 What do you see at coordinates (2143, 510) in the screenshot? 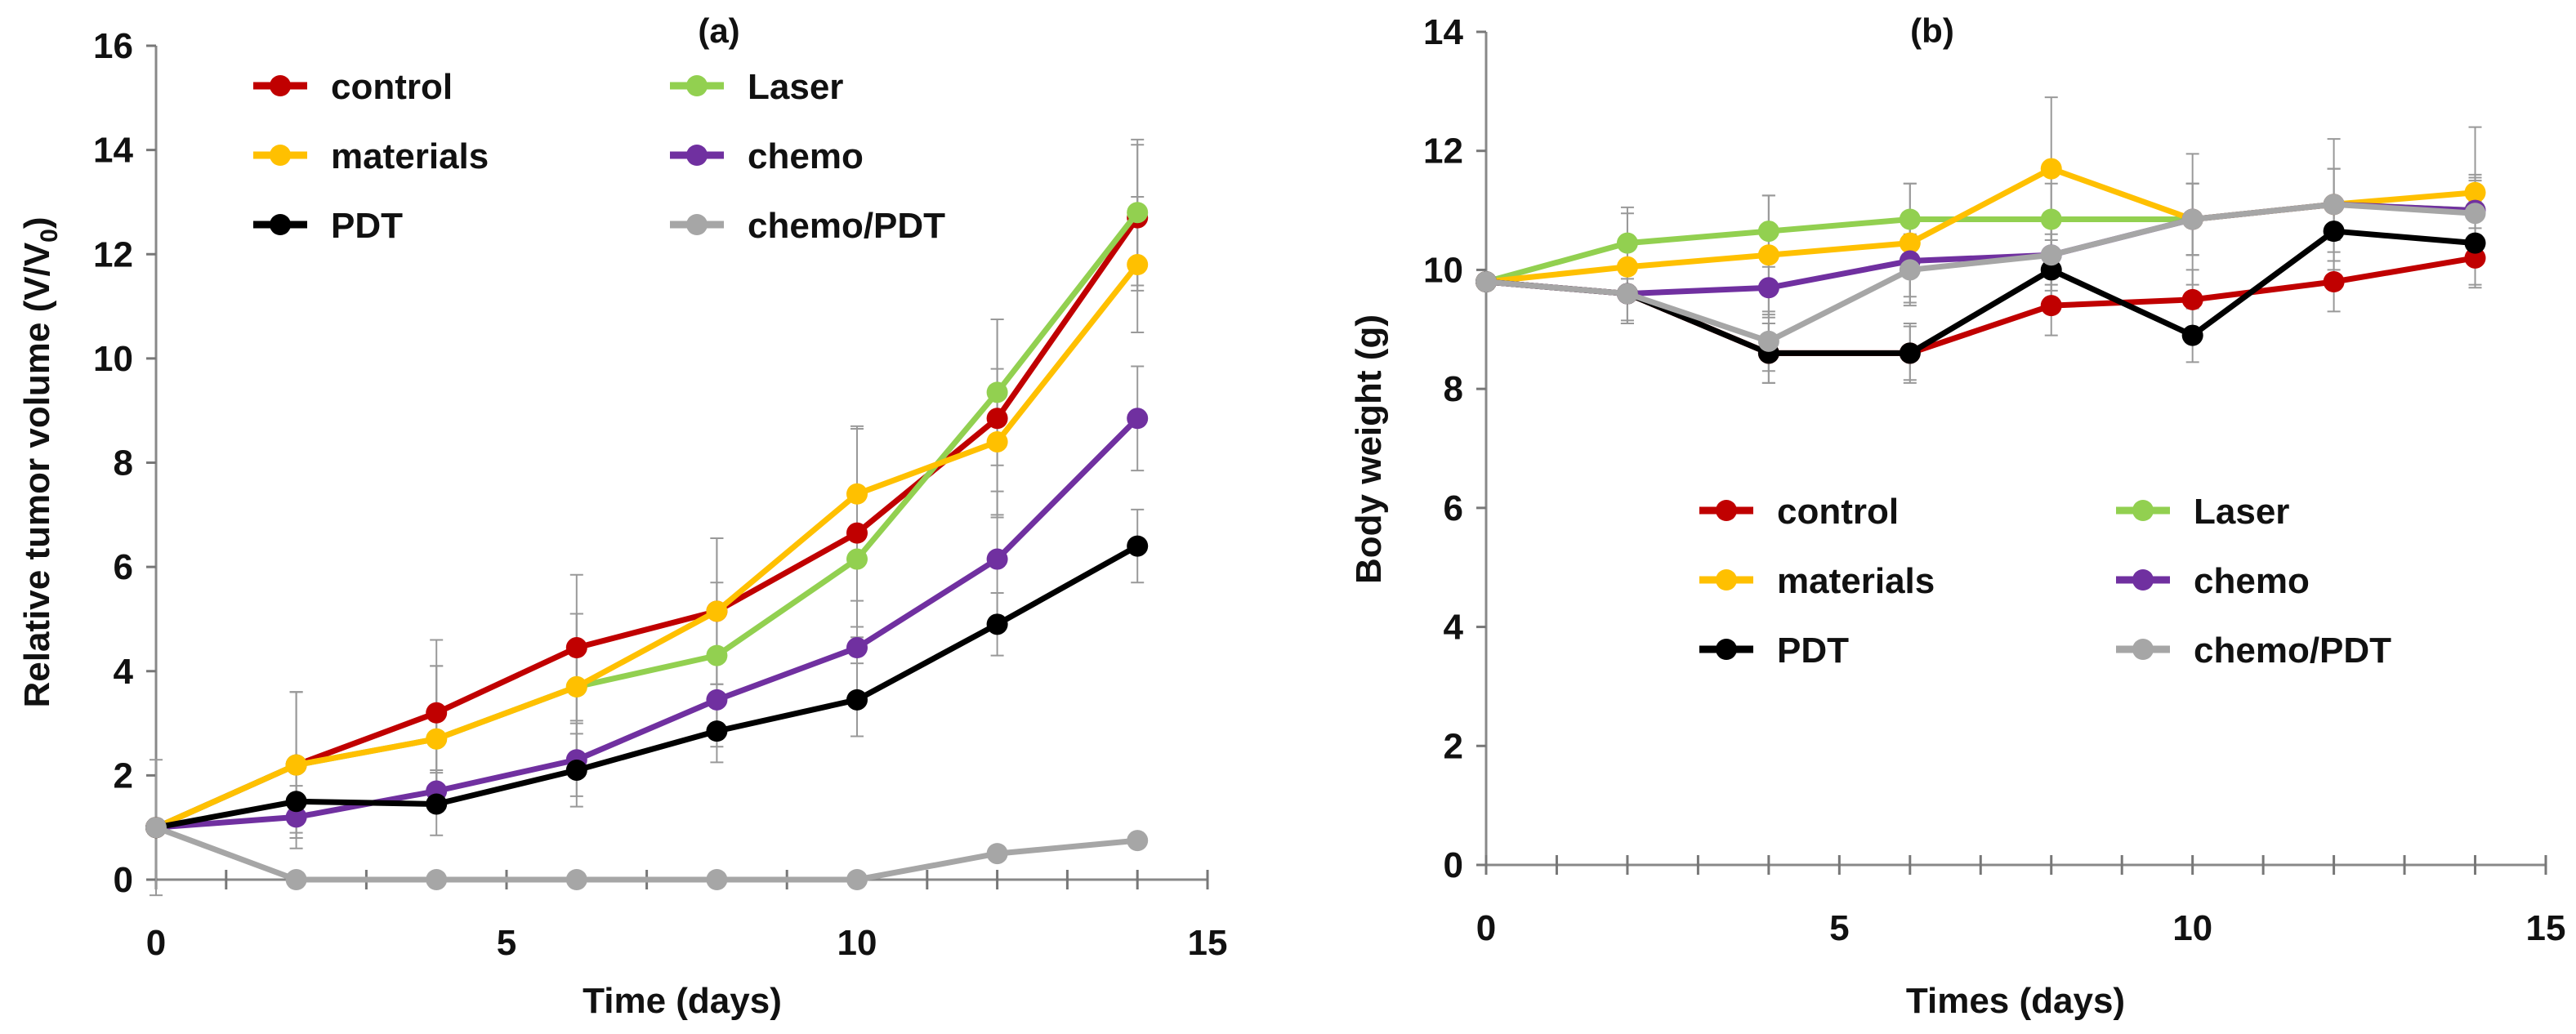
I see `chart-b-legend-marker-laser` at bounding box center [2143, 510].